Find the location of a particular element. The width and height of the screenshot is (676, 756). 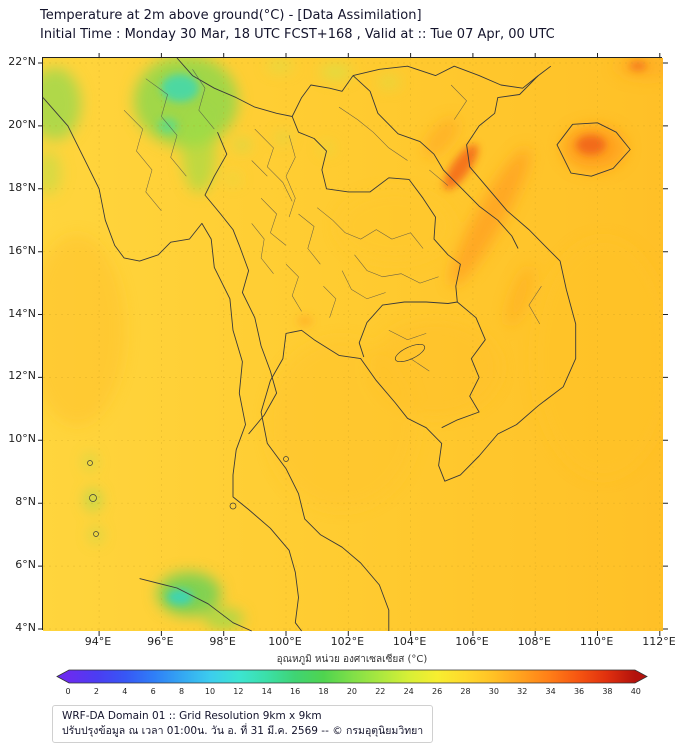

colorbar-svg is located at coordinates (352, 676).